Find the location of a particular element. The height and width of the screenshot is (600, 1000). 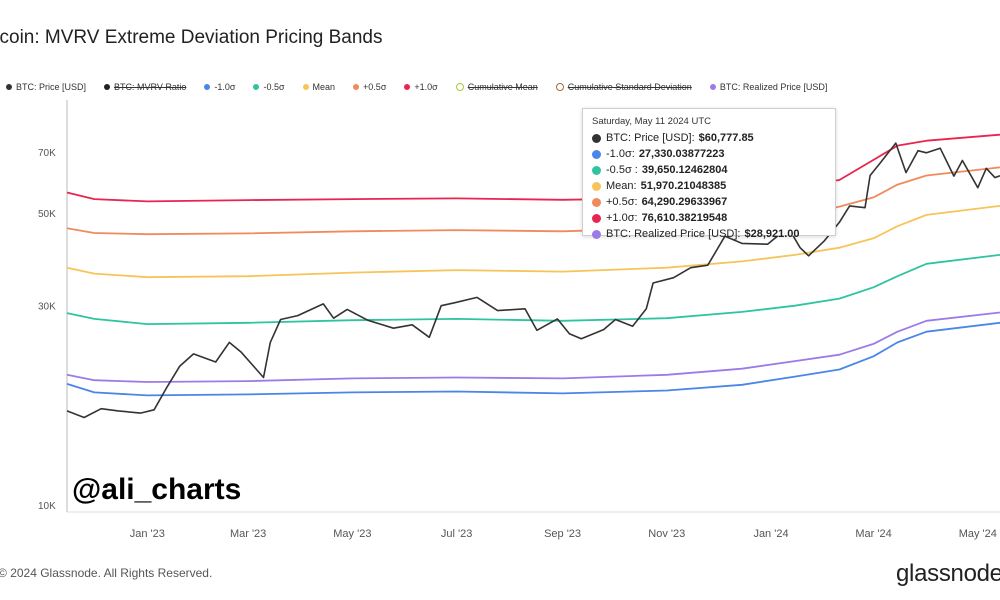

legend-label: +1.0σ is located at coordinates (426, 87).